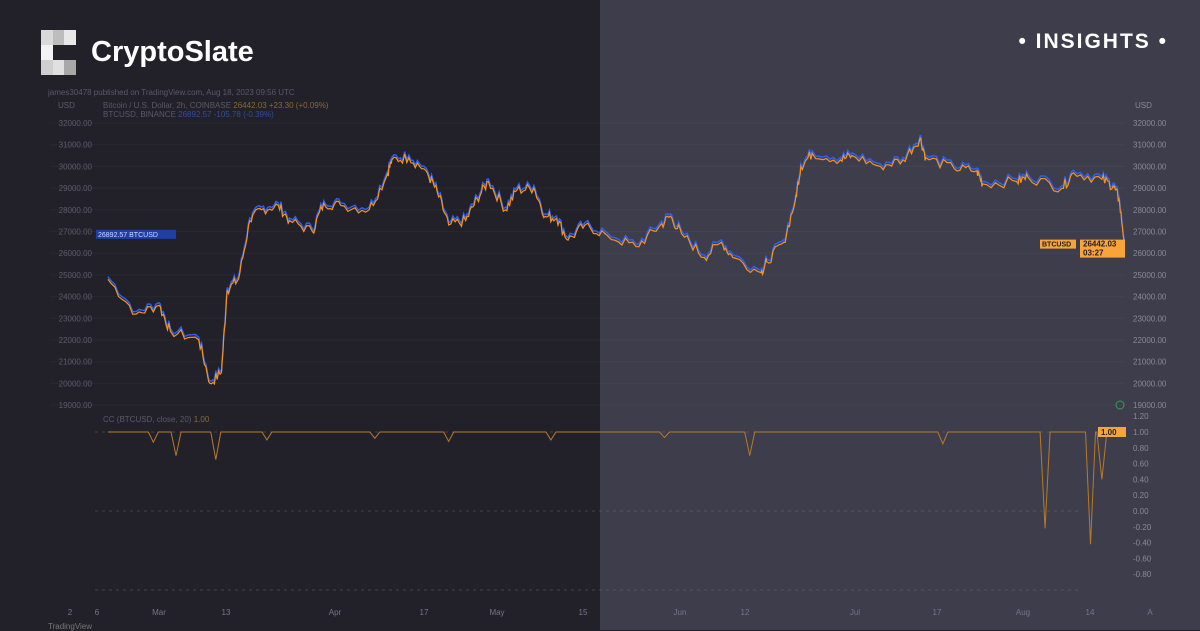  Describe the element at coordinates (76, 297) in the screenshot. I see `y-tick-left: 24000.00` at that location.